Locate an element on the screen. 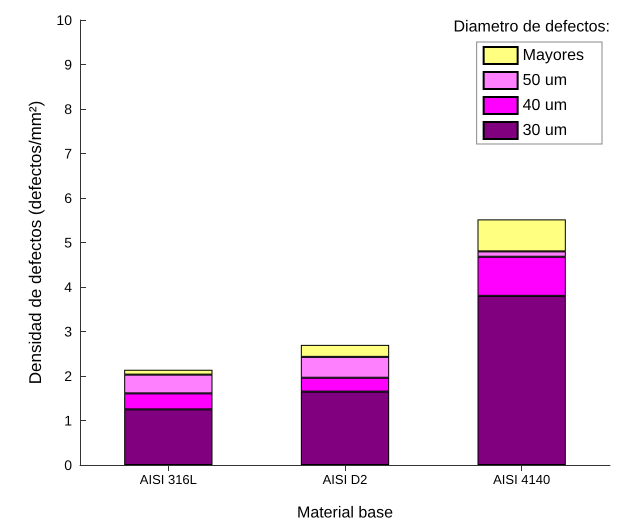 Image resolution: width=620 pixels, height=531 pixels. y-tick-label: 9 is located at coordinates (68, 64).